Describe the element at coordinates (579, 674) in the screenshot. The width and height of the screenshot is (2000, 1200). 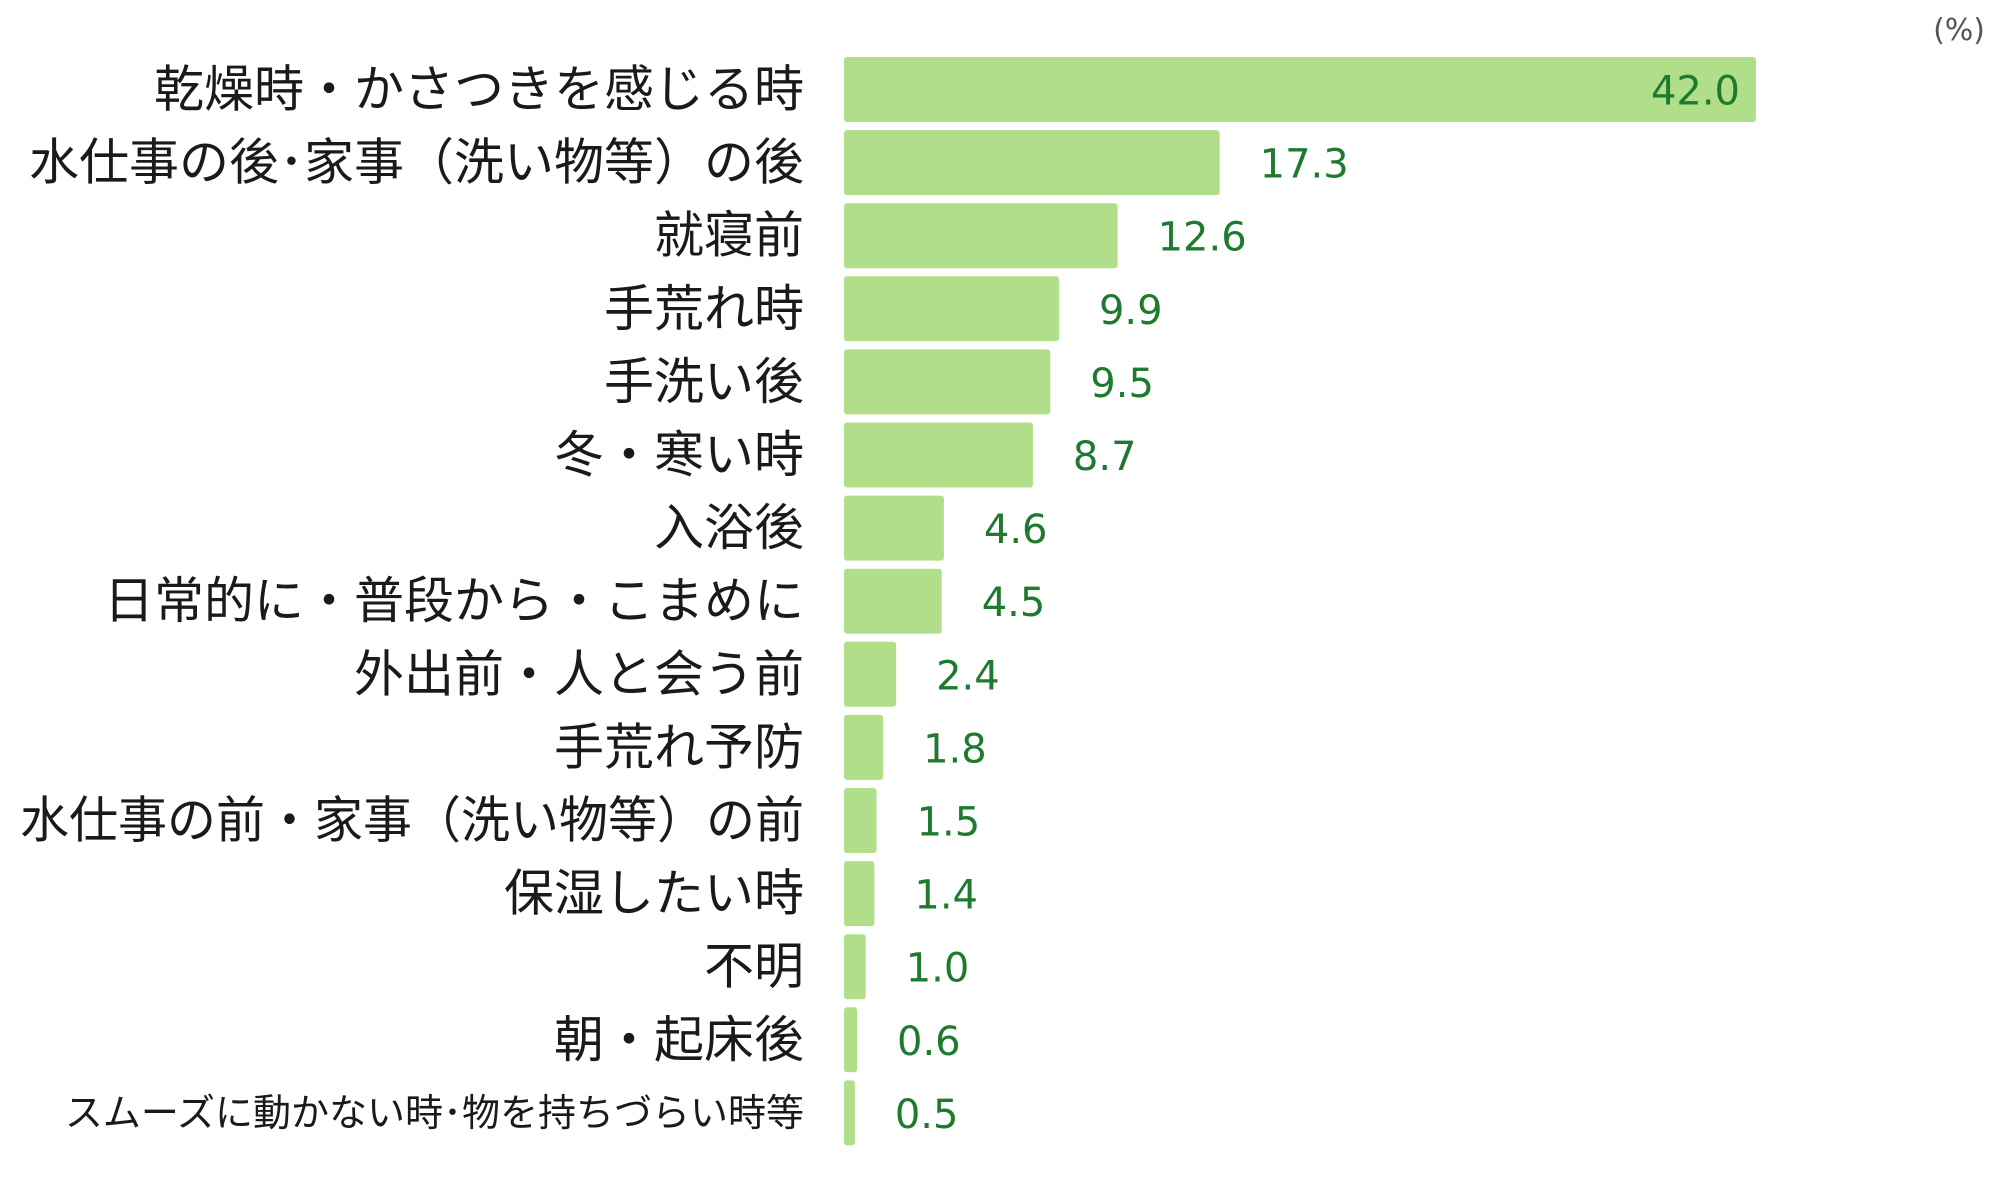
I see `category-label: 外出前・人と会う前` at that location.